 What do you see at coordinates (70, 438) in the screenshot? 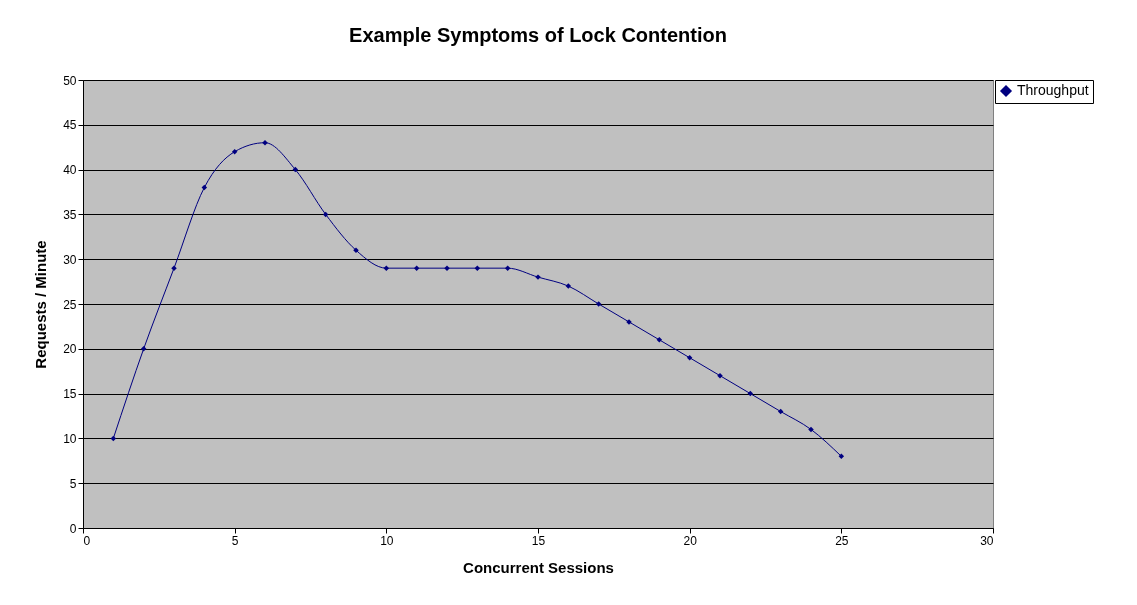
I see `y-tick-label: 10` at bounding box center [70, 438].